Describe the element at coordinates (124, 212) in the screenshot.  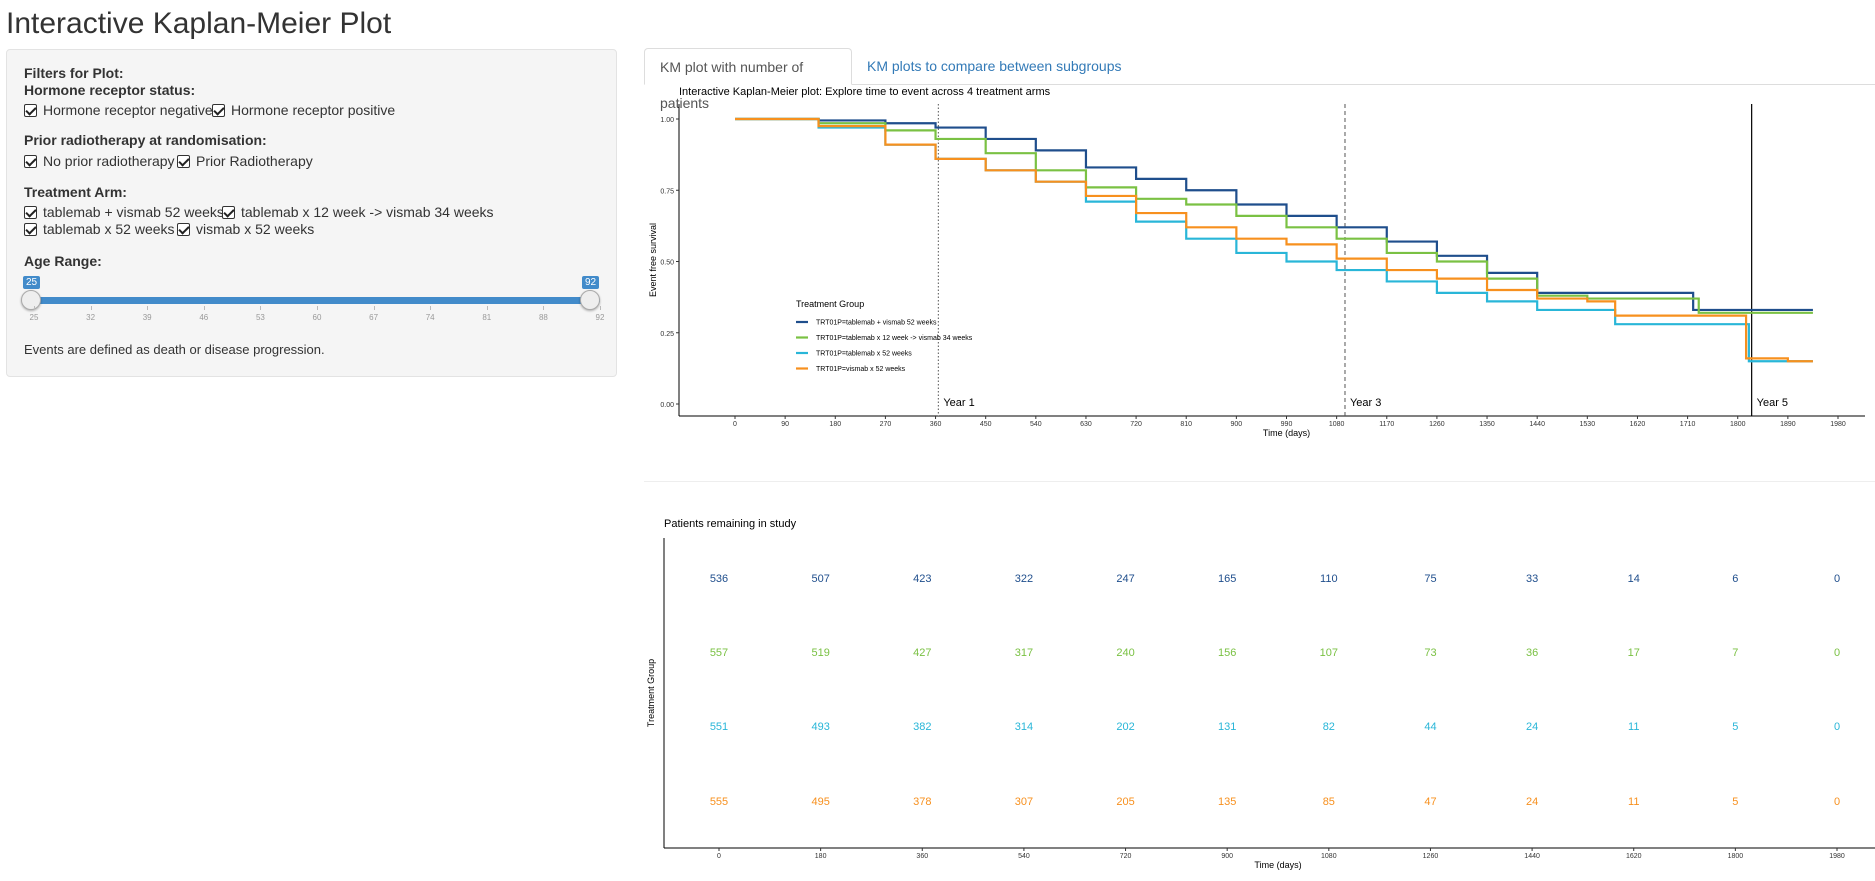
I see `checkbox-arm-combo: tablemab + vismab 52 weeks` at that location.